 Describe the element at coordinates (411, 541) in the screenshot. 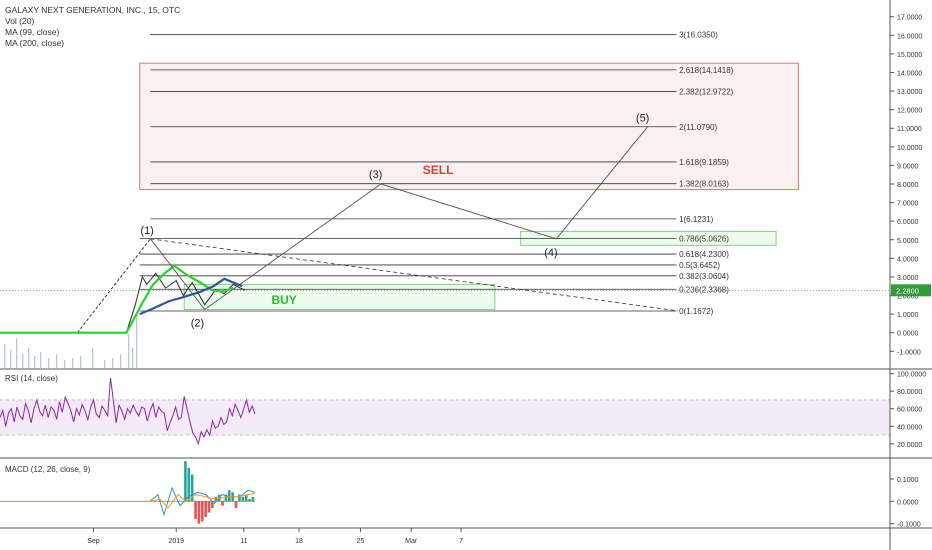

I see `time-tick-label: Mar` at that location.